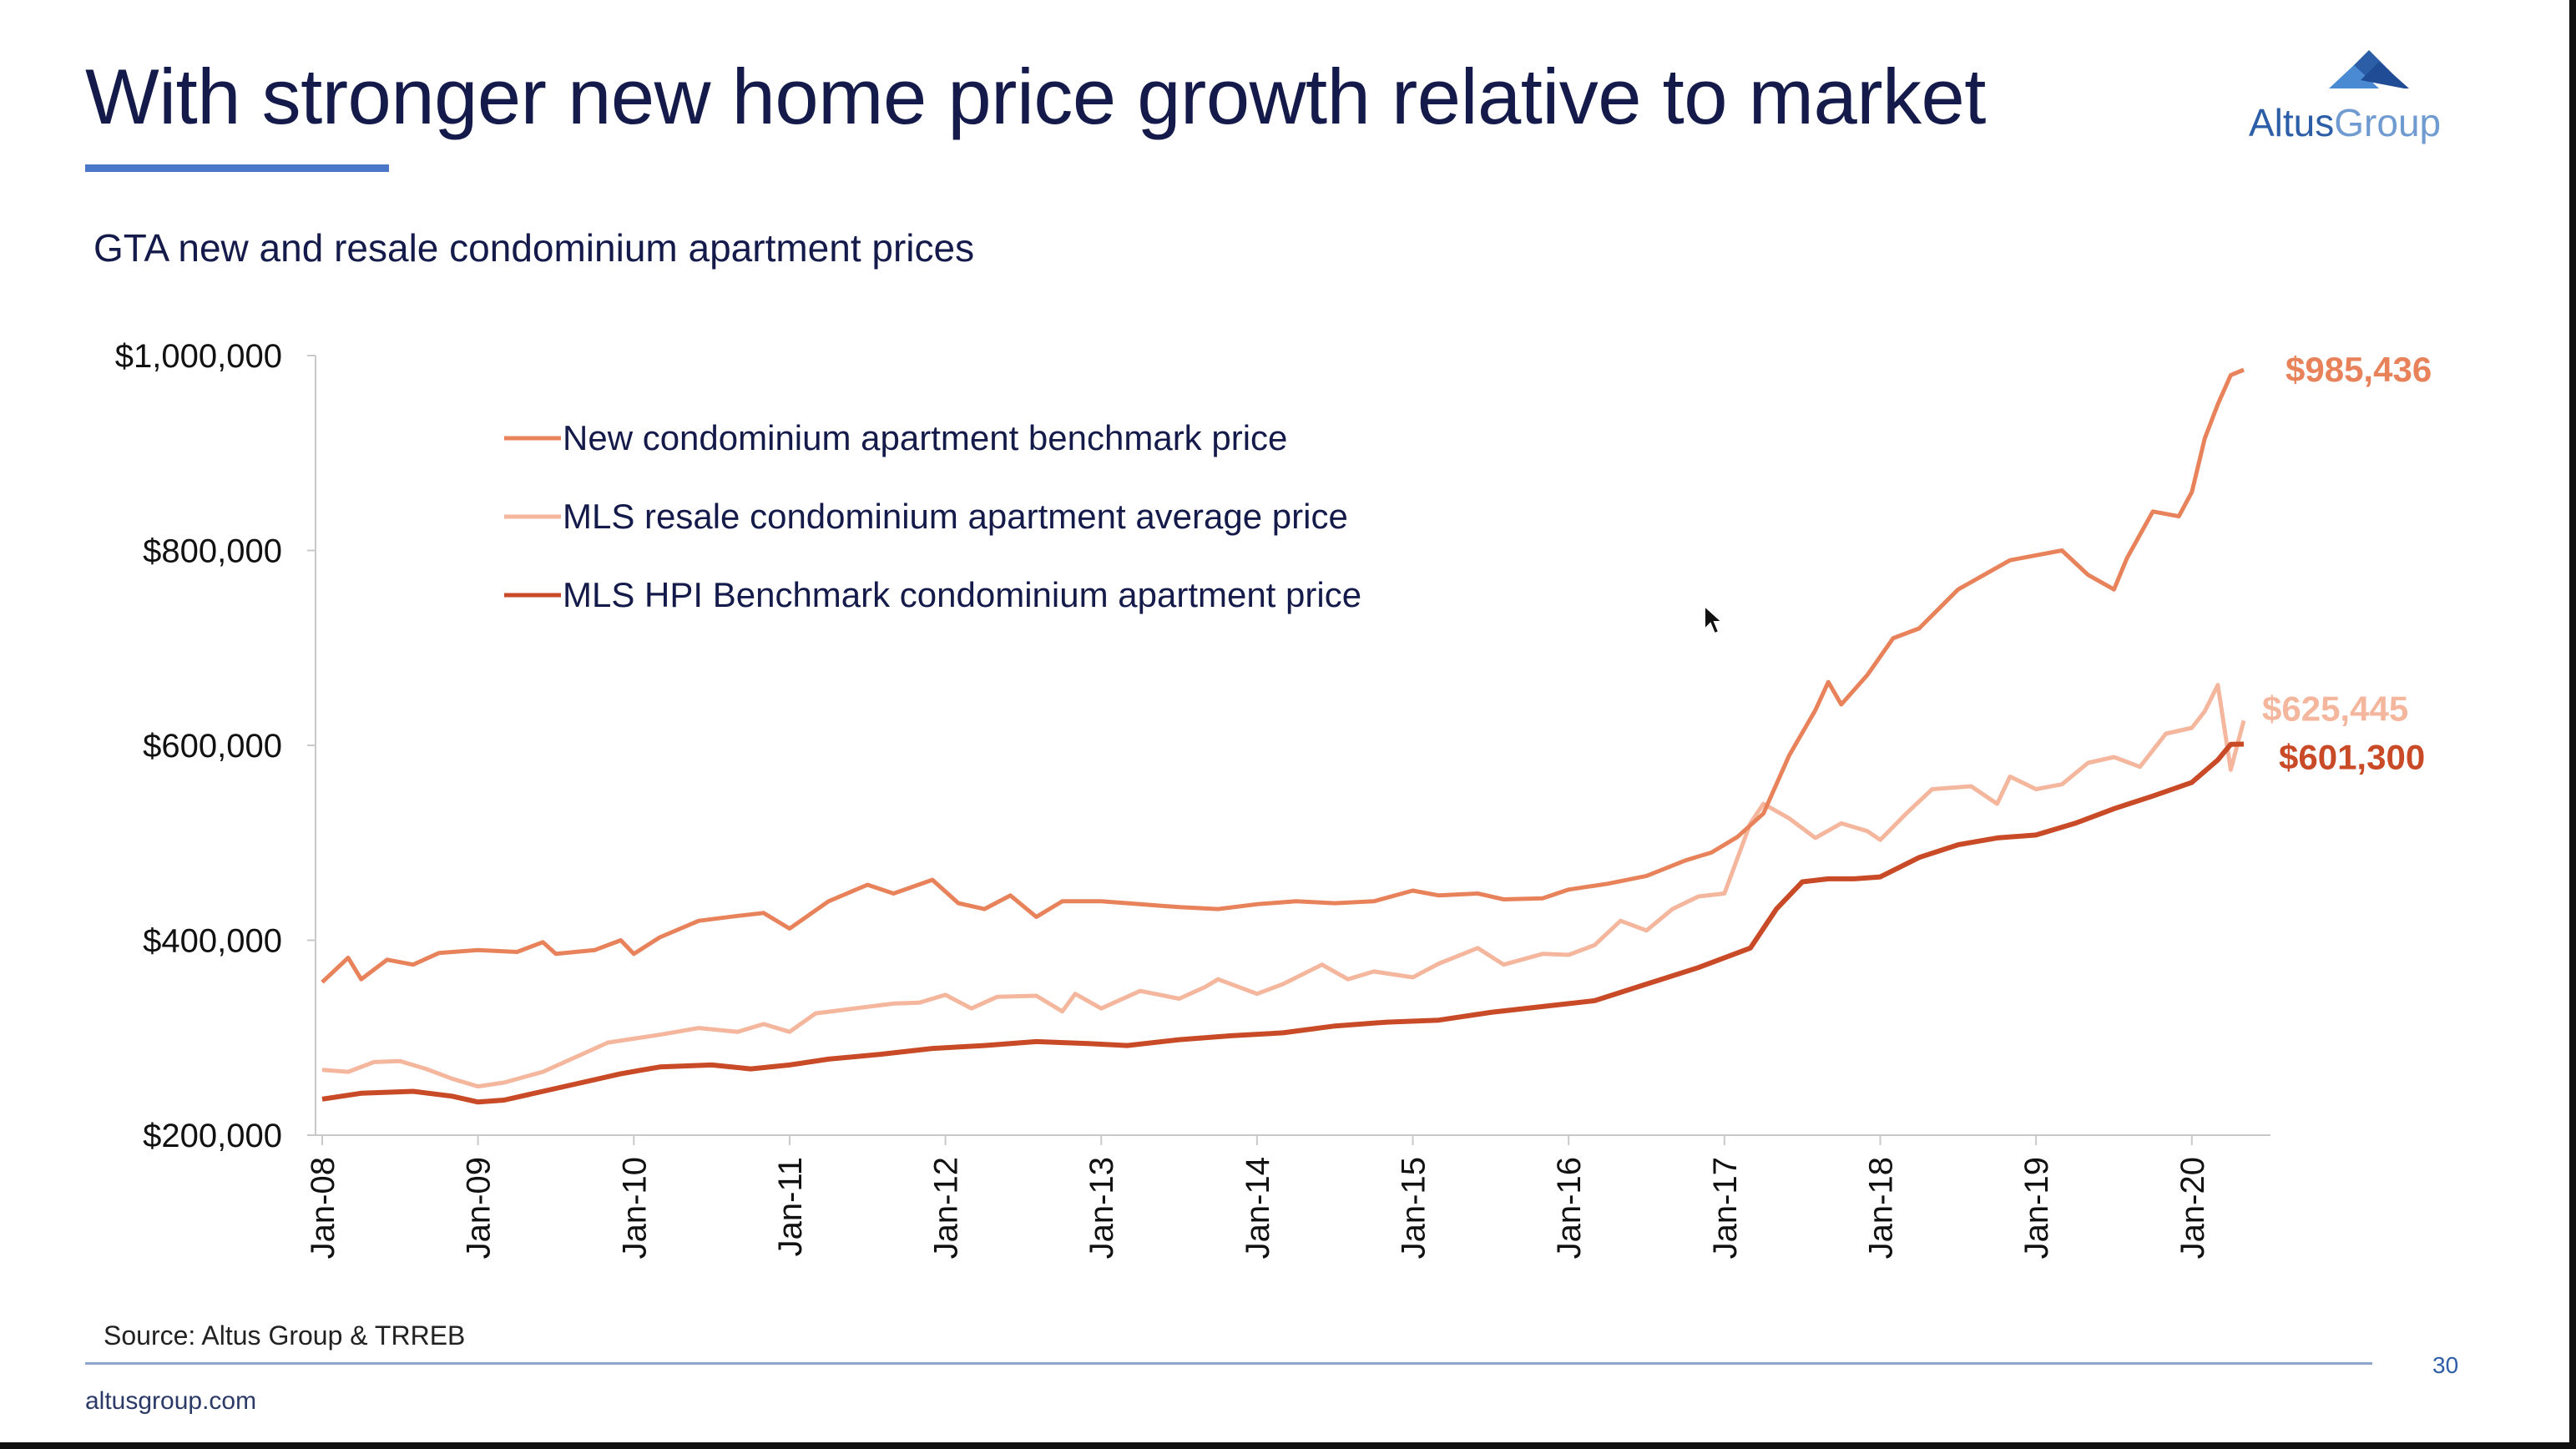 The height and width of the screenshot is (1449, 2576). I want to click on y-tick-label: $600,000, so click(212, 746).